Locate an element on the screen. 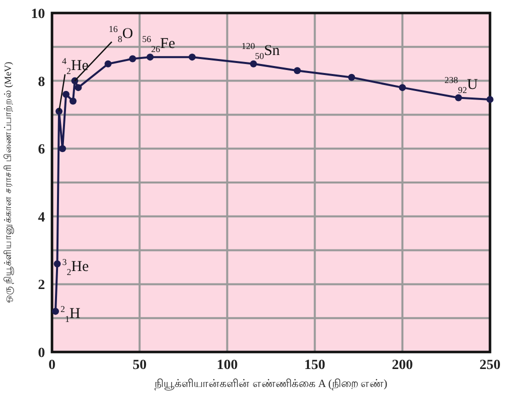 Image resolution: width=505 pixels, height=405 pixels. x-tick-label: 150 is located at coordinates (315, 365).